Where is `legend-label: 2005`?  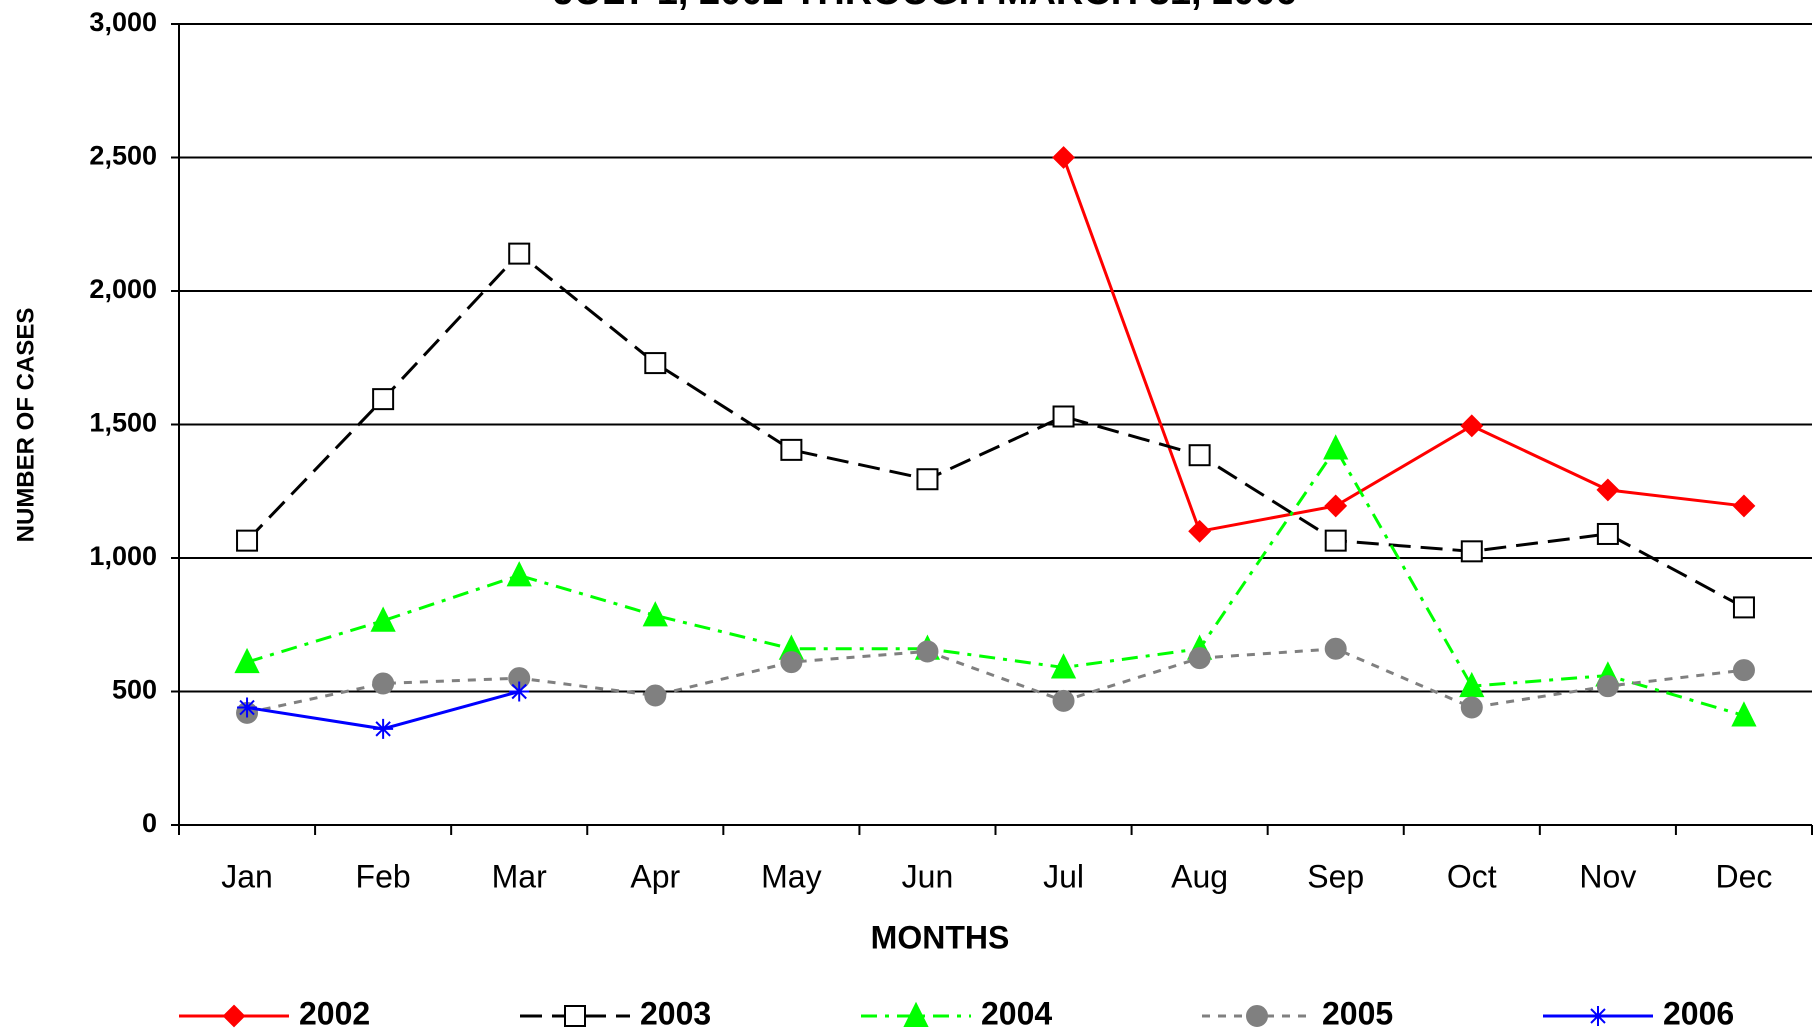
legend-label: 2005 is located at coordinates (1357, 1013).